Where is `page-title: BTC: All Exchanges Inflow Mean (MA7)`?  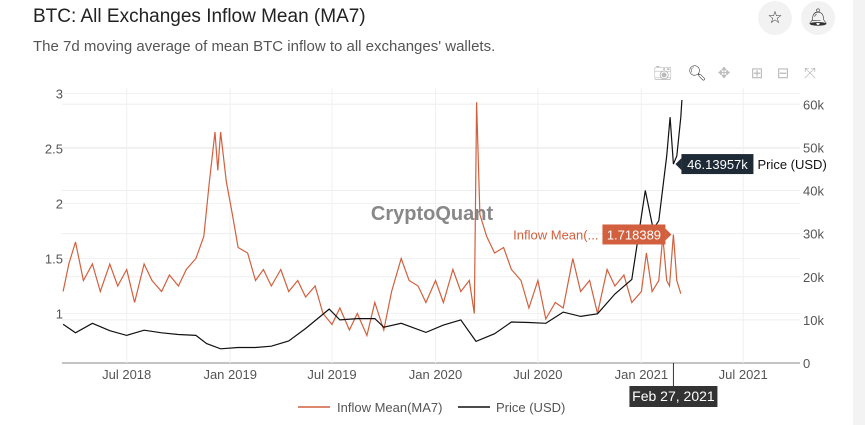
page-title: BTC: All Exchanges Inflow Mean (MA7) is located at coordinates (199, 16).